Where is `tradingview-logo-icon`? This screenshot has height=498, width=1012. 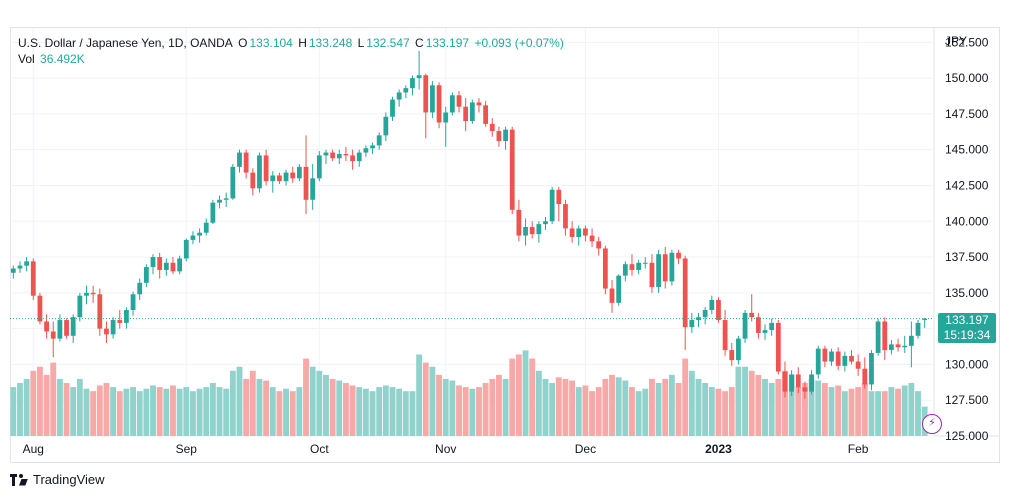
tradingview-logo-icon is located at coordinates (19, 479).